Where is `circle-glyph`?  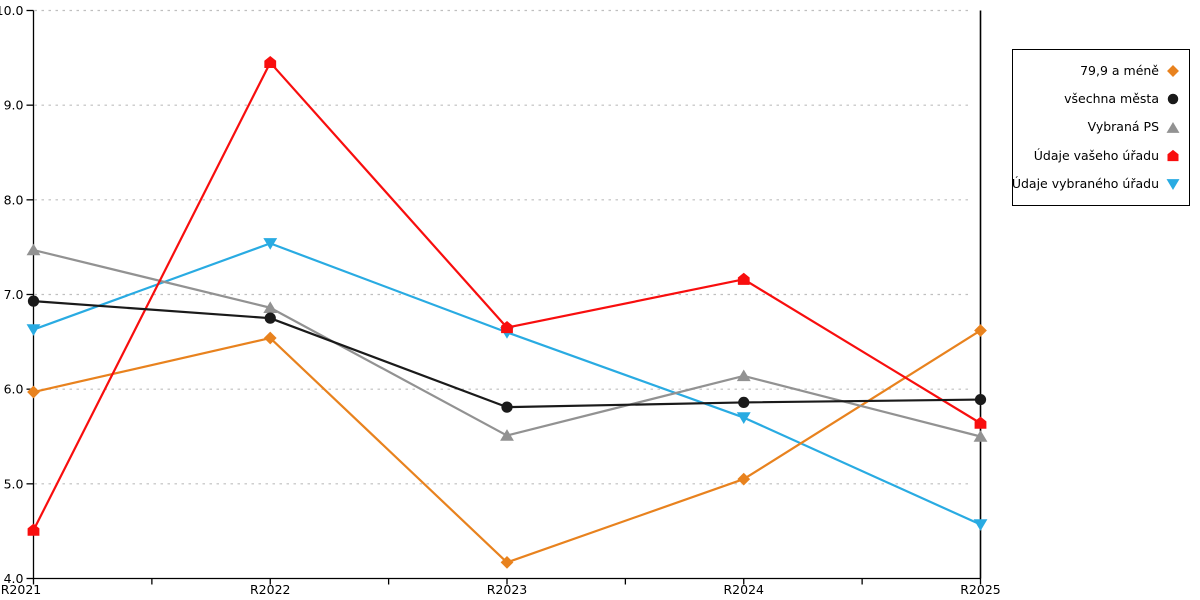
circle-glyph is located at coordinates (1173, 99).